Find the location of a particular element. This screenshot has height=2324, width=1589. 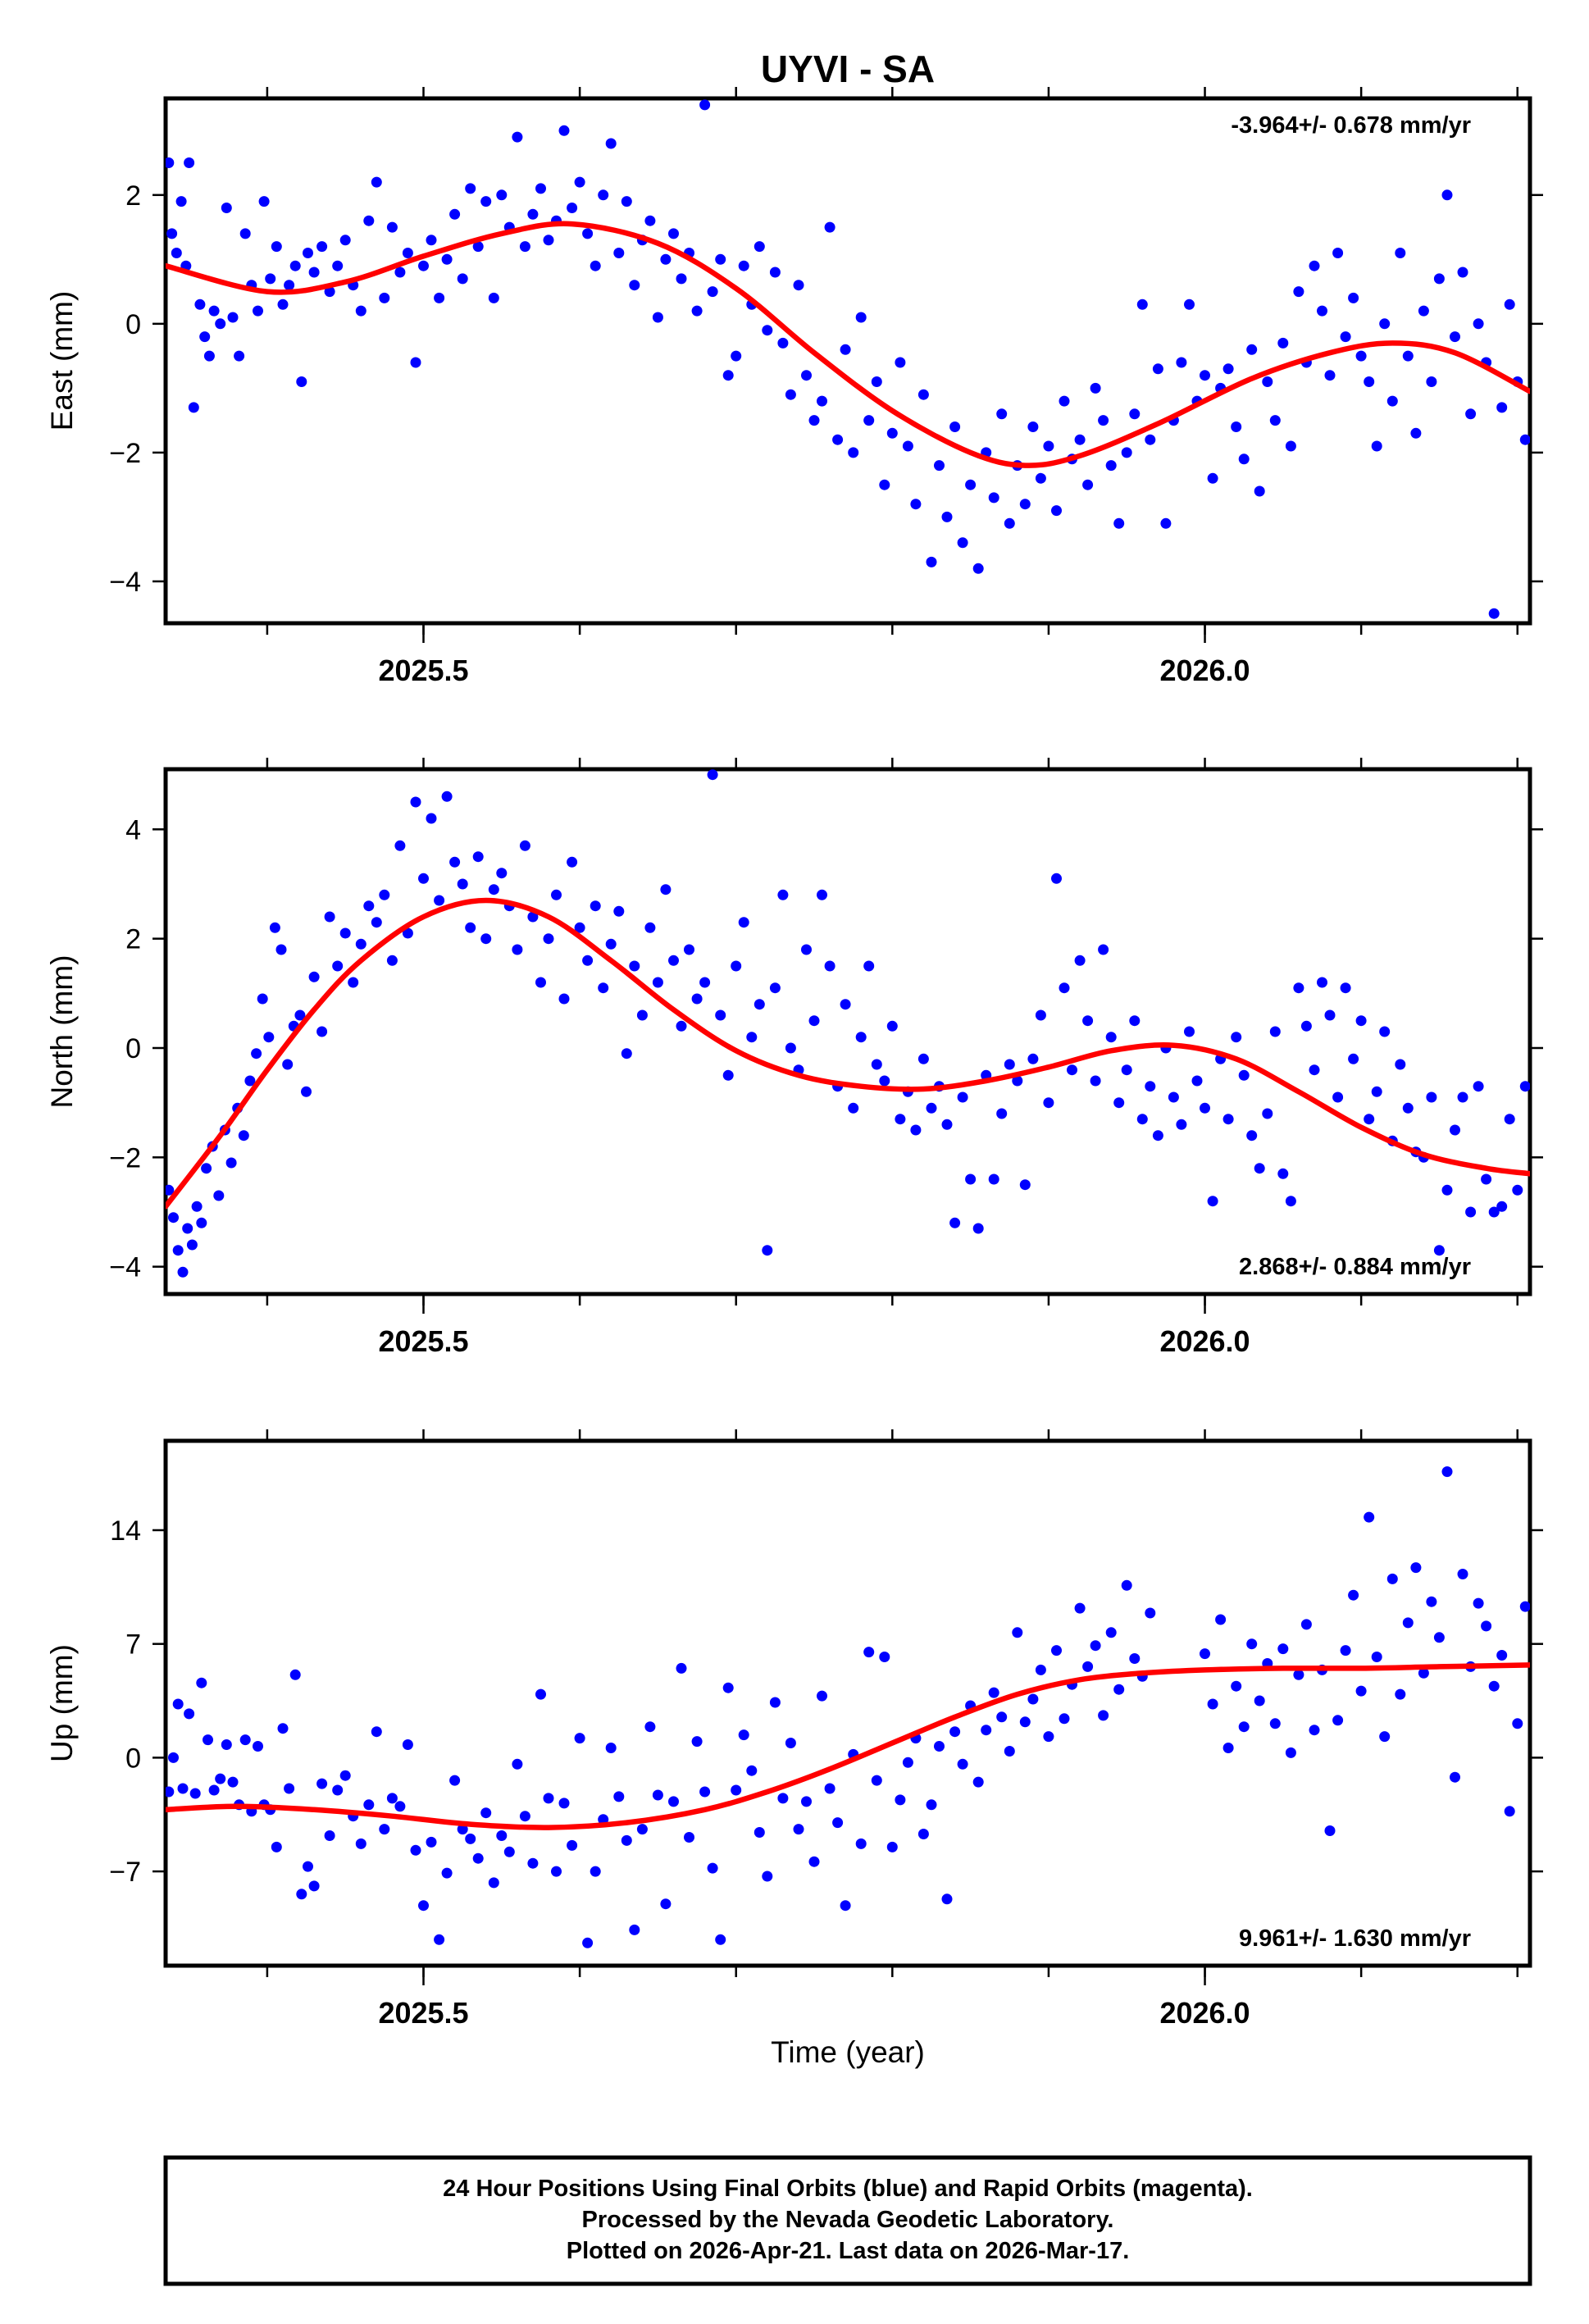

east-y-tick-label: −2 is located at coordinates (125, 453).